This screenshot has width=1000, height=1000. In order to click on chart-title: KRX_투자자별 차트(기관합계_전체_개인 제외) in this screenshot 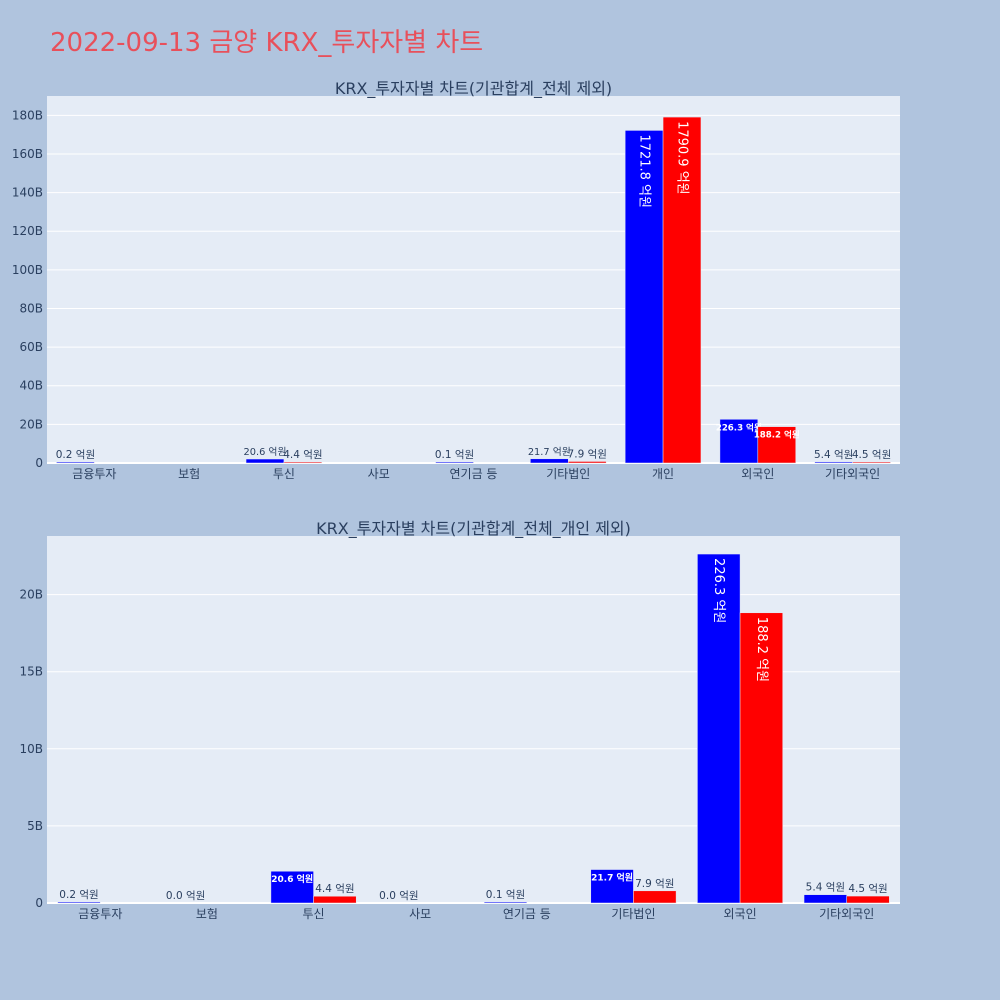, I will do `click(473, 529)`.